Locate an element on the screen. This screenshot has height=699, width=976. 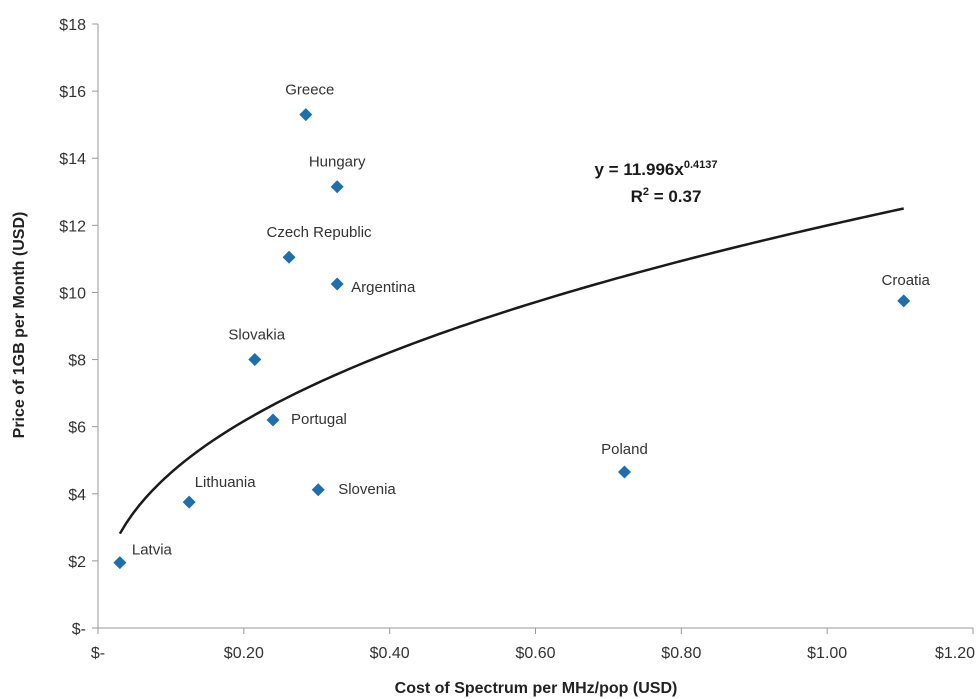
x-tick-label: $0.40 is located at coordinates (390, 653).